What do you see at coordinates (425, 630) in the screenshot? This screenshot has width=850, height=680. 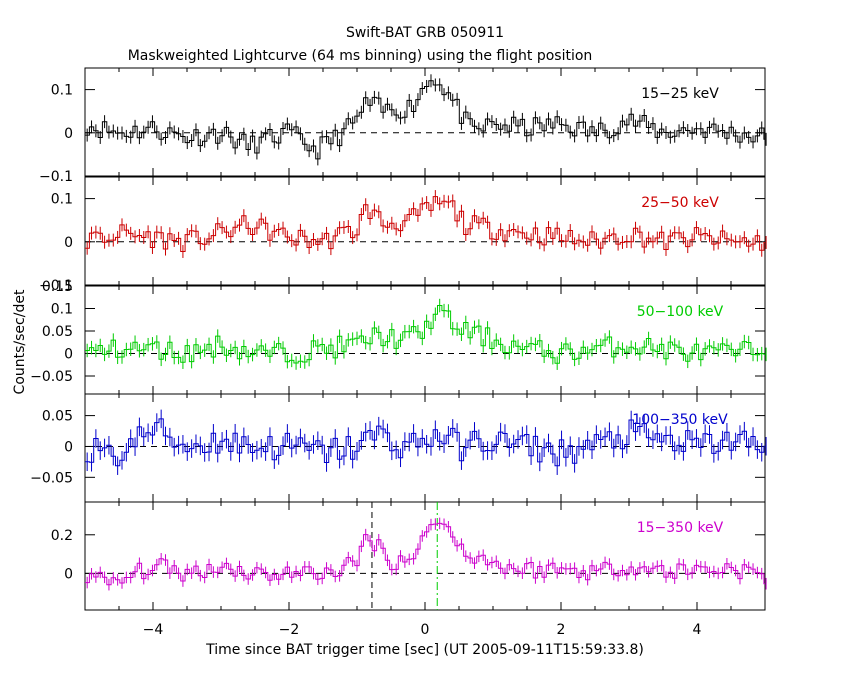 I see `x-tick-label: 0` at bounding box center [425, 630].